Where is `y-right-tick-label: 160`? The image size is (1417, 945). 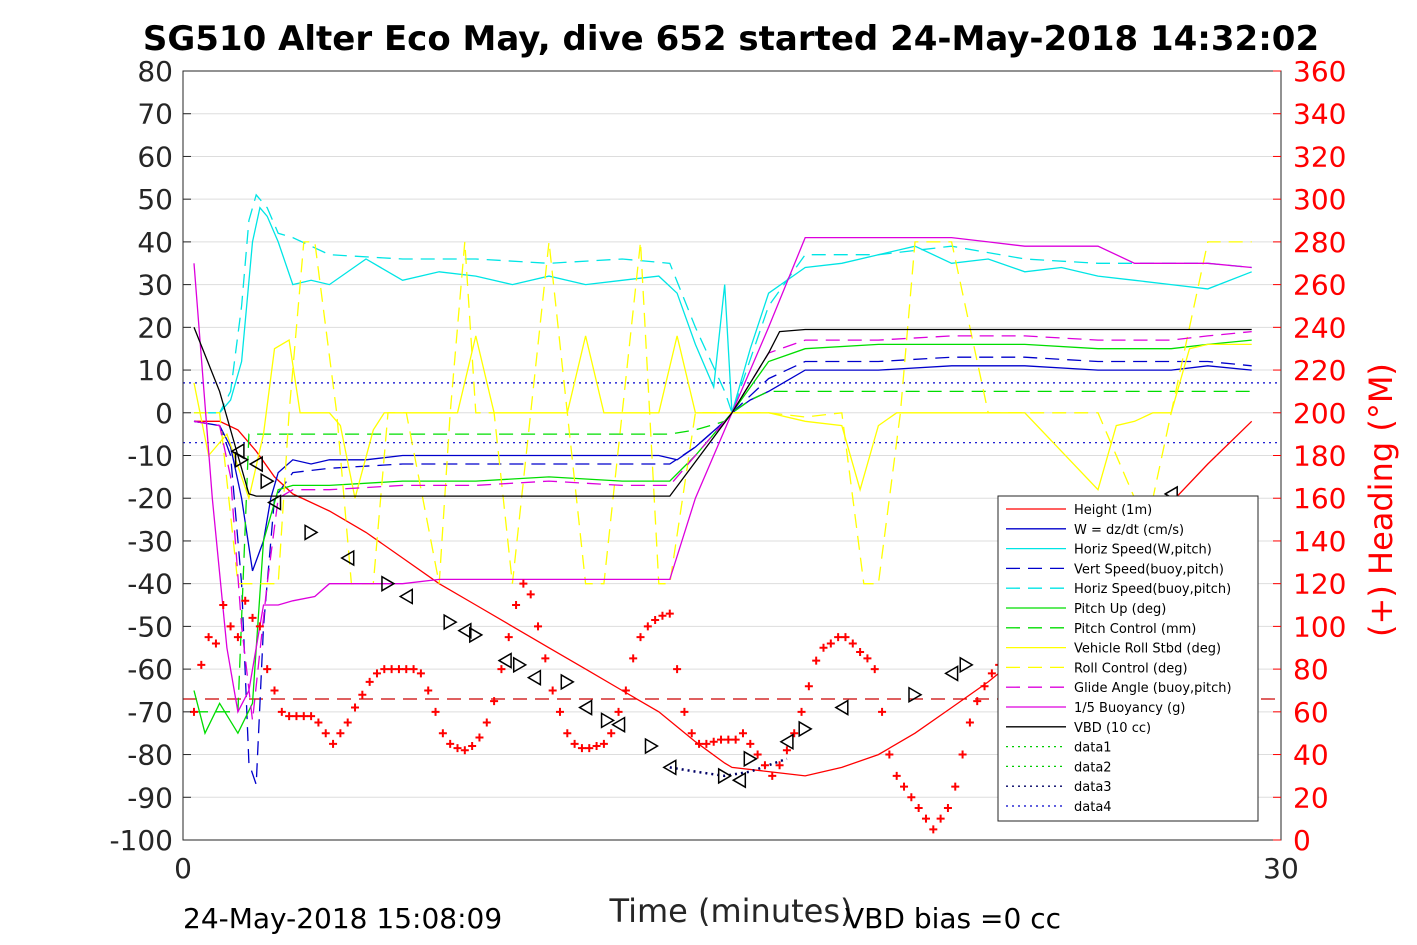 y-right-tick-label: 160 is located at coordinates (1319, 498).